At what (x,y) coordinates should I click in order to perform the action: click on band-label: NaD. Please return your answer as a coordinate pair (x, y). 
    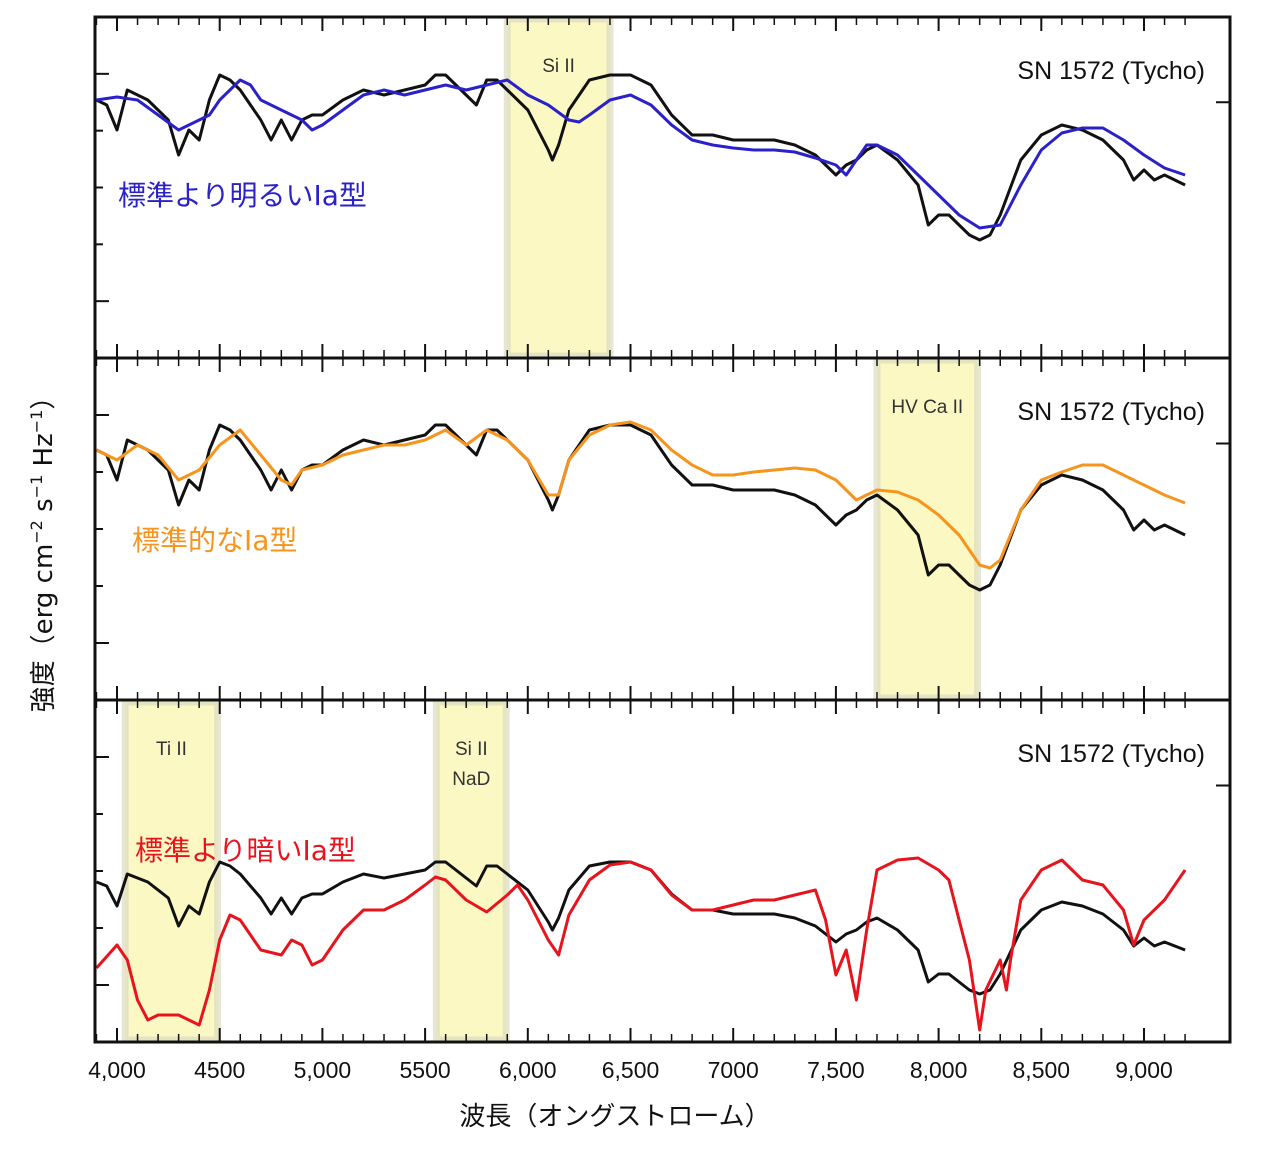
    Looking at the image, I should click on (471, 779).